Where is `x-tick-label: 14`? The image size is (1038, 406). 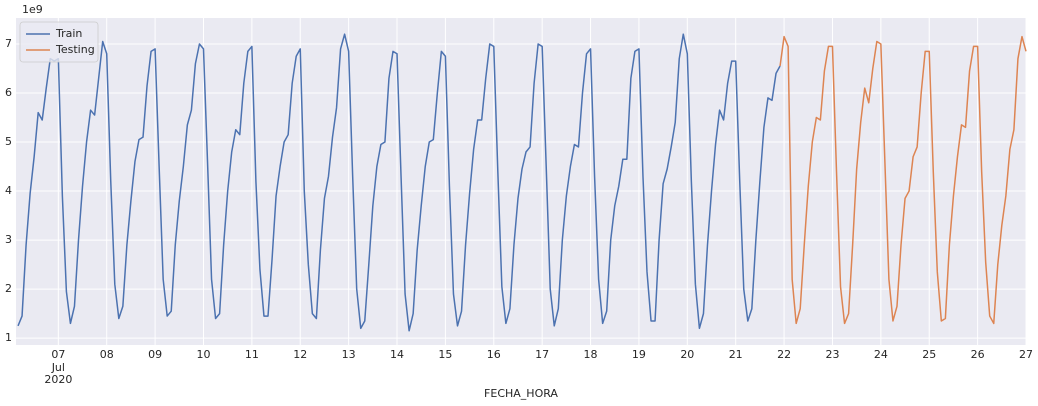 x-tick-label: 14 is located at coordinates (397, 354).